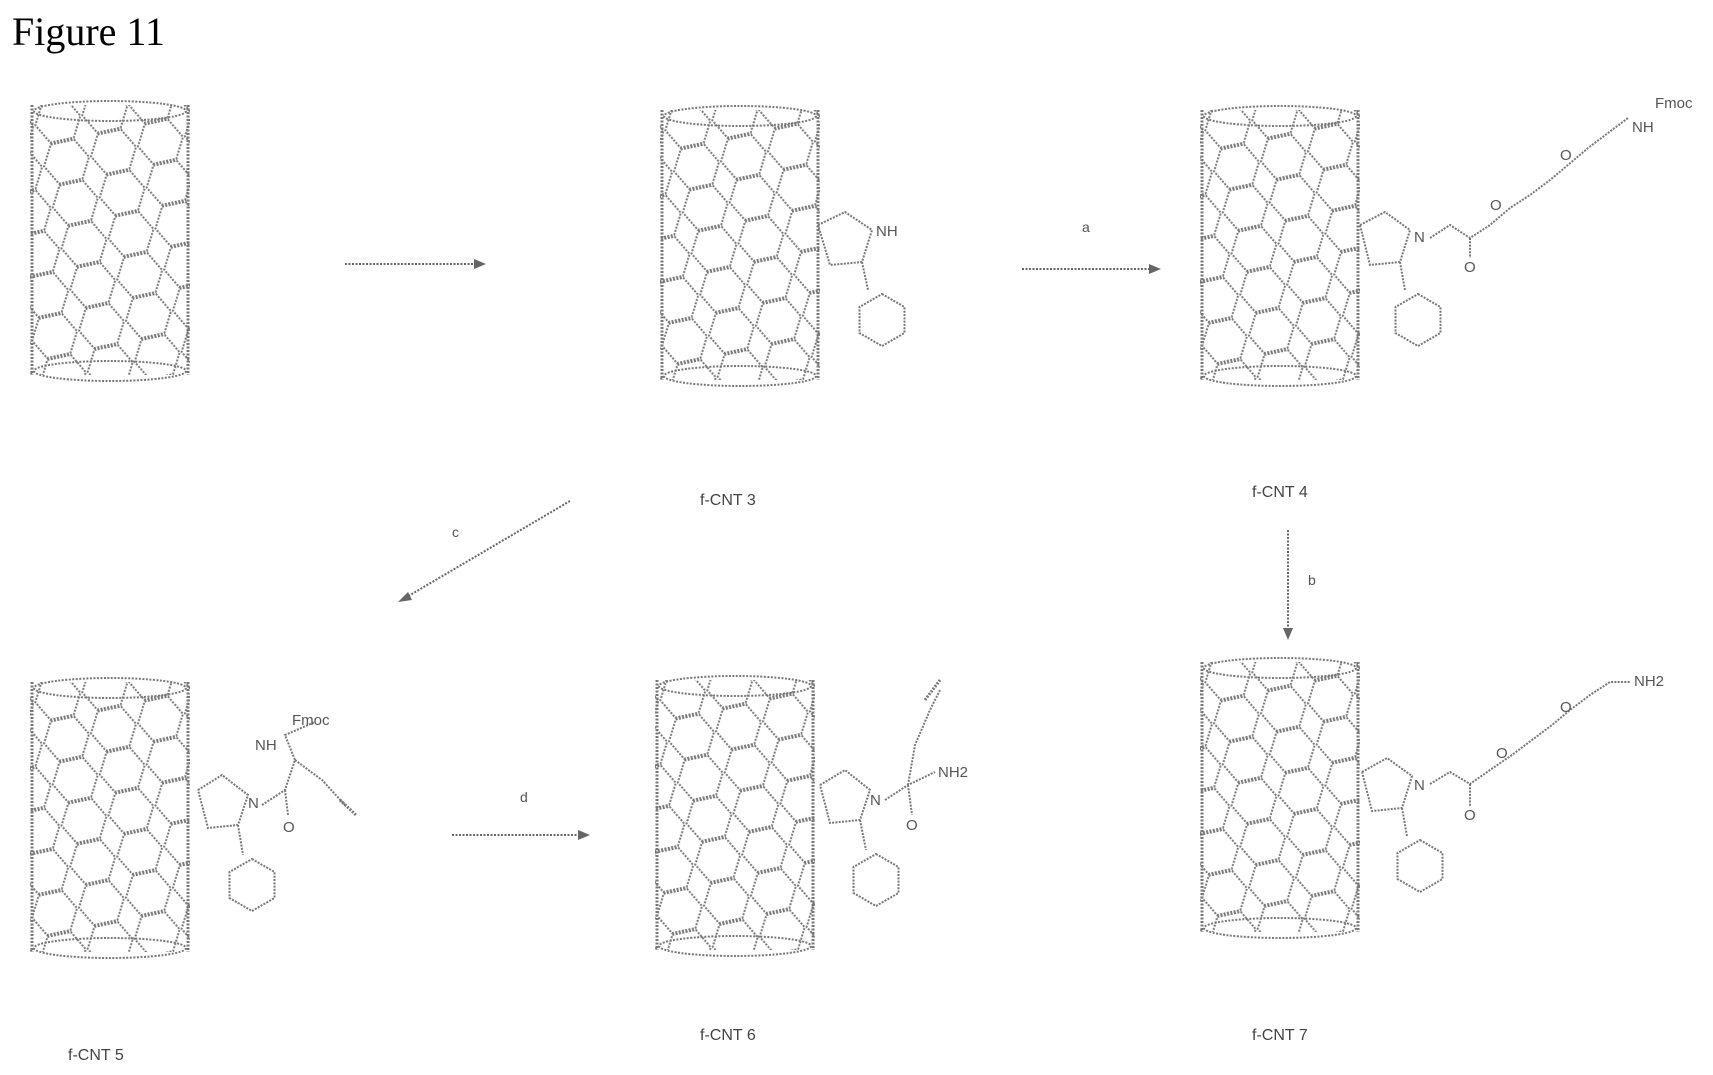  Describe the element at coordinates (484, 551) in the screenshot. I see `arrow-step-c` at that location.